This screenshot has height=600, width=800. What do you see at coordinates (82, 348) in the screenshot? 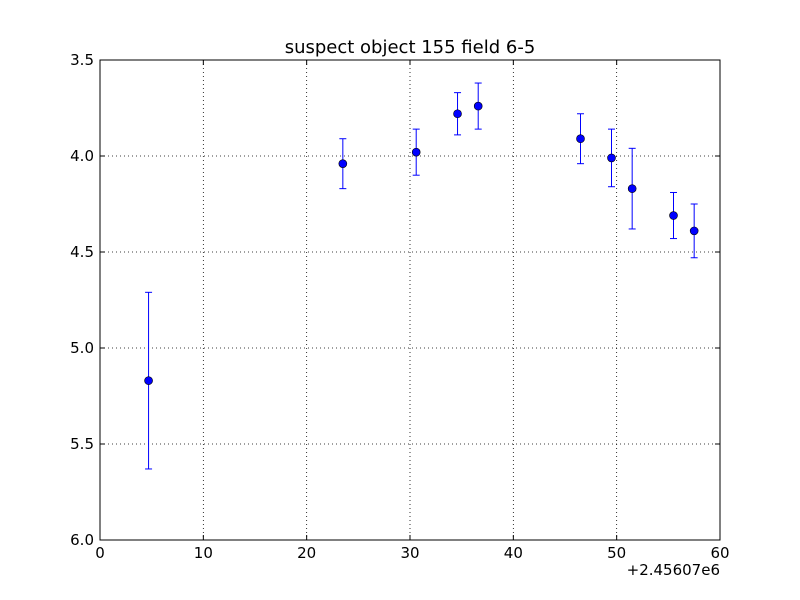
I see `y-tick-label: 5.0` at bounding box center [82, 348].